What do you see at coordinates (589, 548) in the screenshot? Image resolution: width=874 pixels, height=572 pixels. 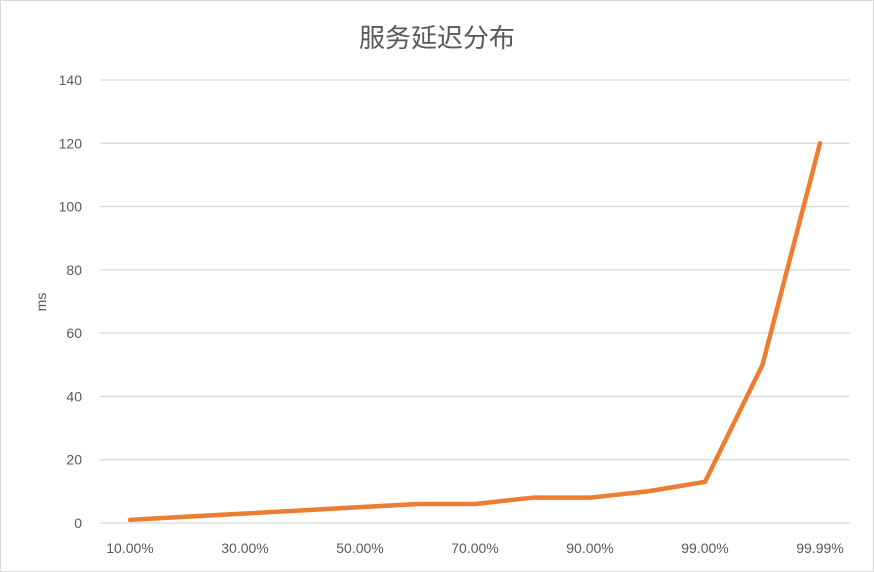 I see `x-tick-label: 90.00%` at bounding box center [589, 548].